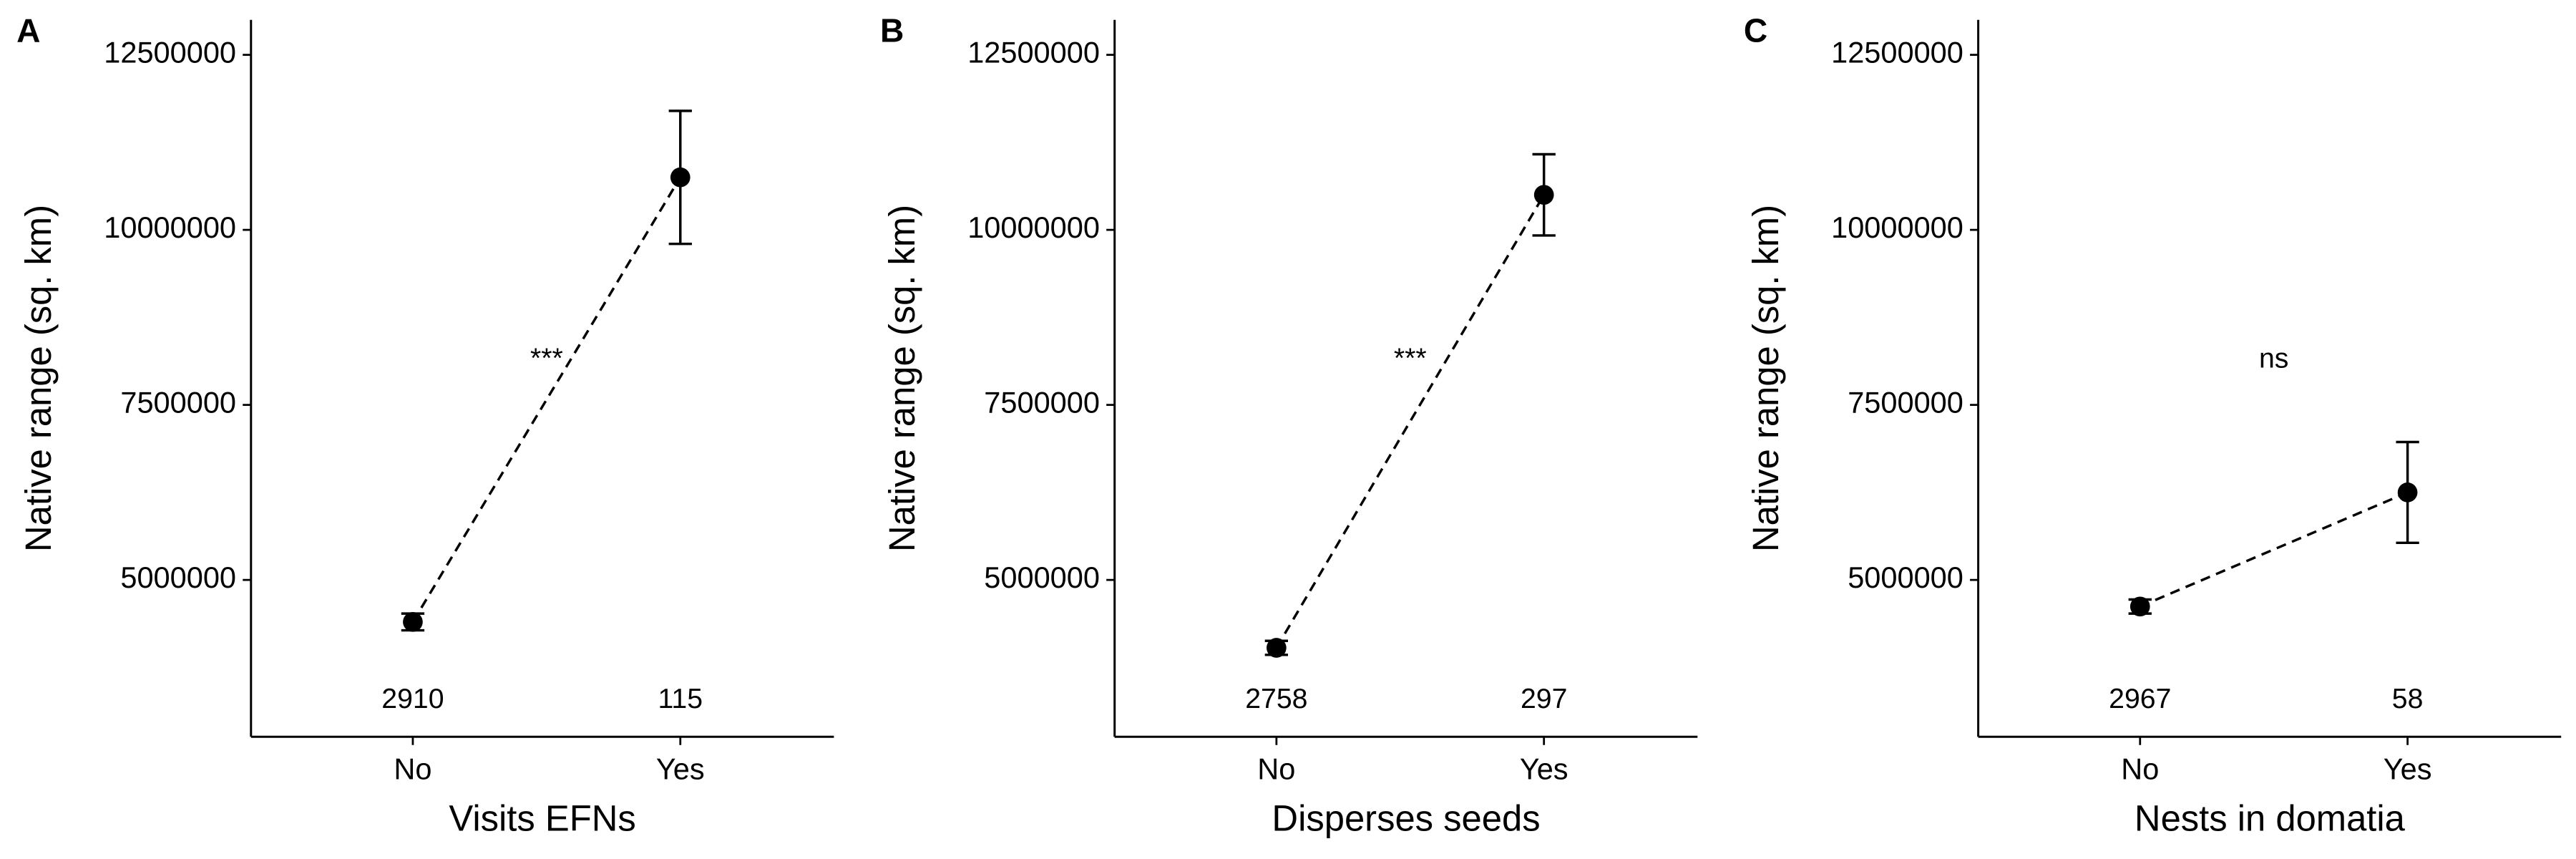  Describe the element at coordinates (680, 698) in the screenshot. I see `count-label: 115` at that location.